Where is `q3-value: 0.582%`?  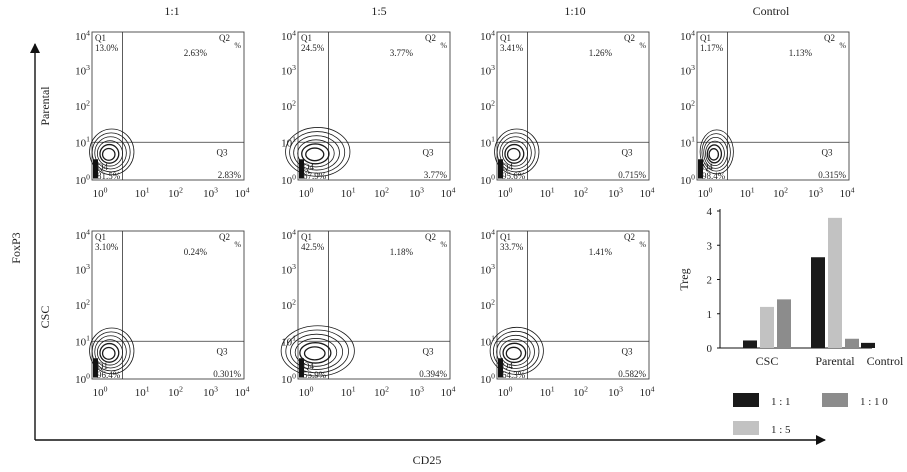
q3-value: 0.582% is located at coordinates (632, 374).